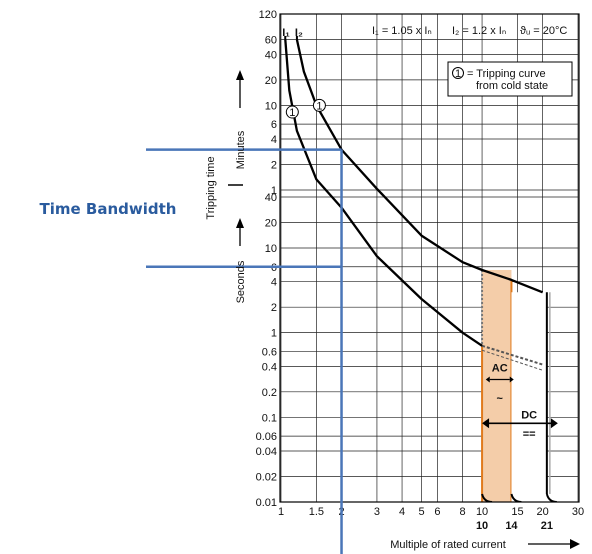 The width and height of the screenshot is (592, 554). Describe the element at coordinates (271, 106) in the screenshot. I see `y-tick-label-minutes: 10` at that location.